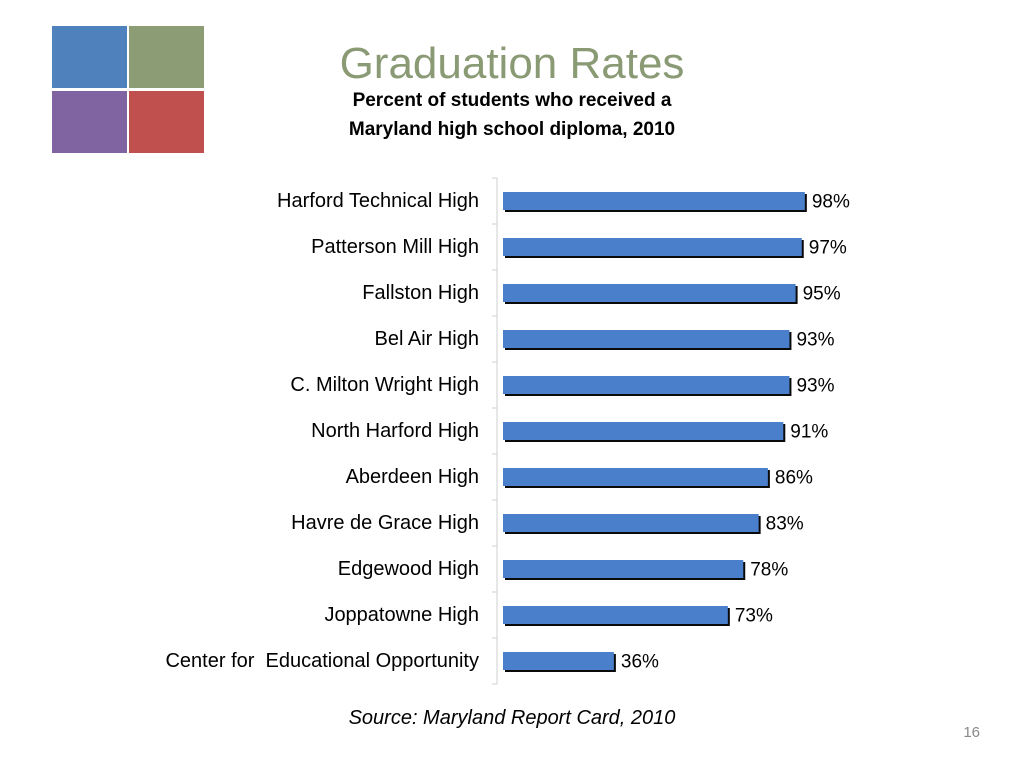  What do you see at coordinates (89, 57) in the screenshot?
I see `logo-tile-blue` at bounding box center [89, 57].